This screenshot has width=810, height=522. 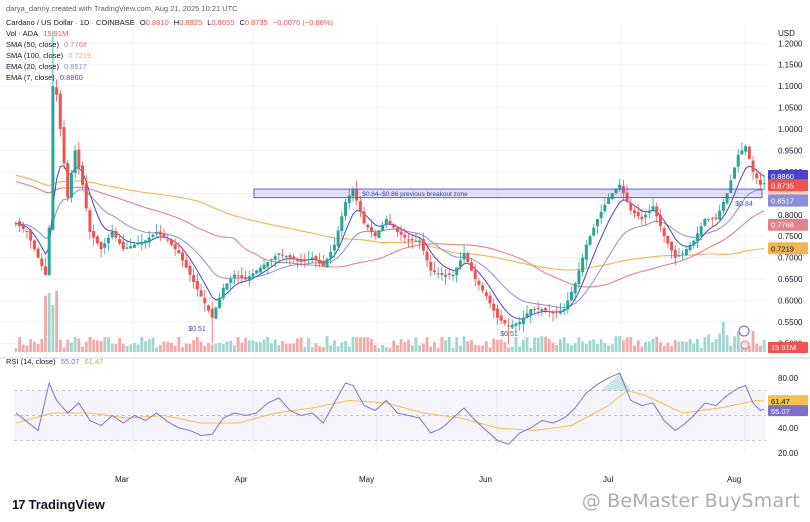 I want to click on alert-icon, so click(x=744, y=331).